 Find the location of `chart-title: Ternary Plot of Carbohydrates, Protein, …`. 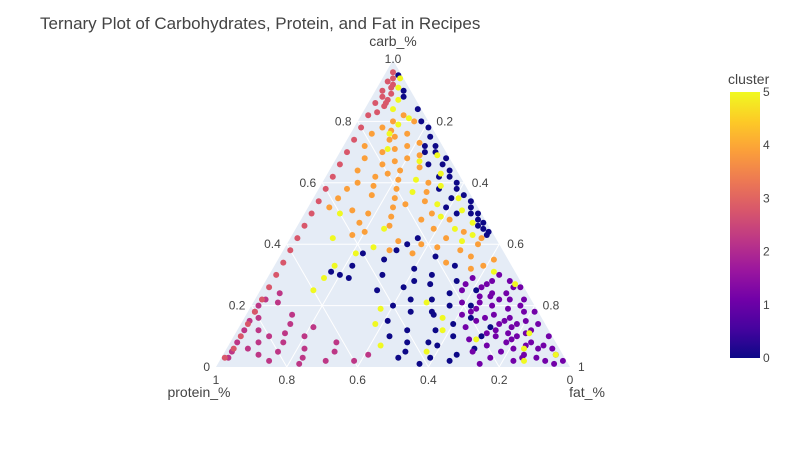

chart-title: Ternary Plot of Carbohydrates, Protein, … is located at coordinates (260, 23).